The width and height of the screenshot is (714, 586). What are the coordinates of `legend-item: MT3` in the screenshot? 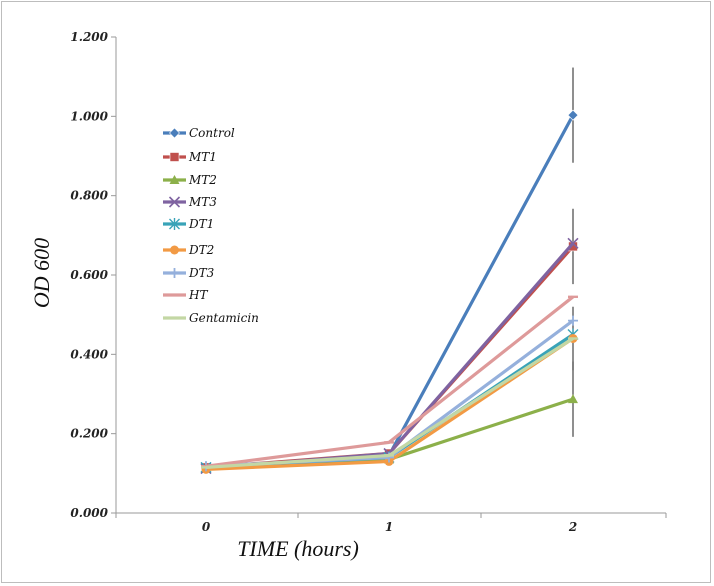 It's located at (190, 202).